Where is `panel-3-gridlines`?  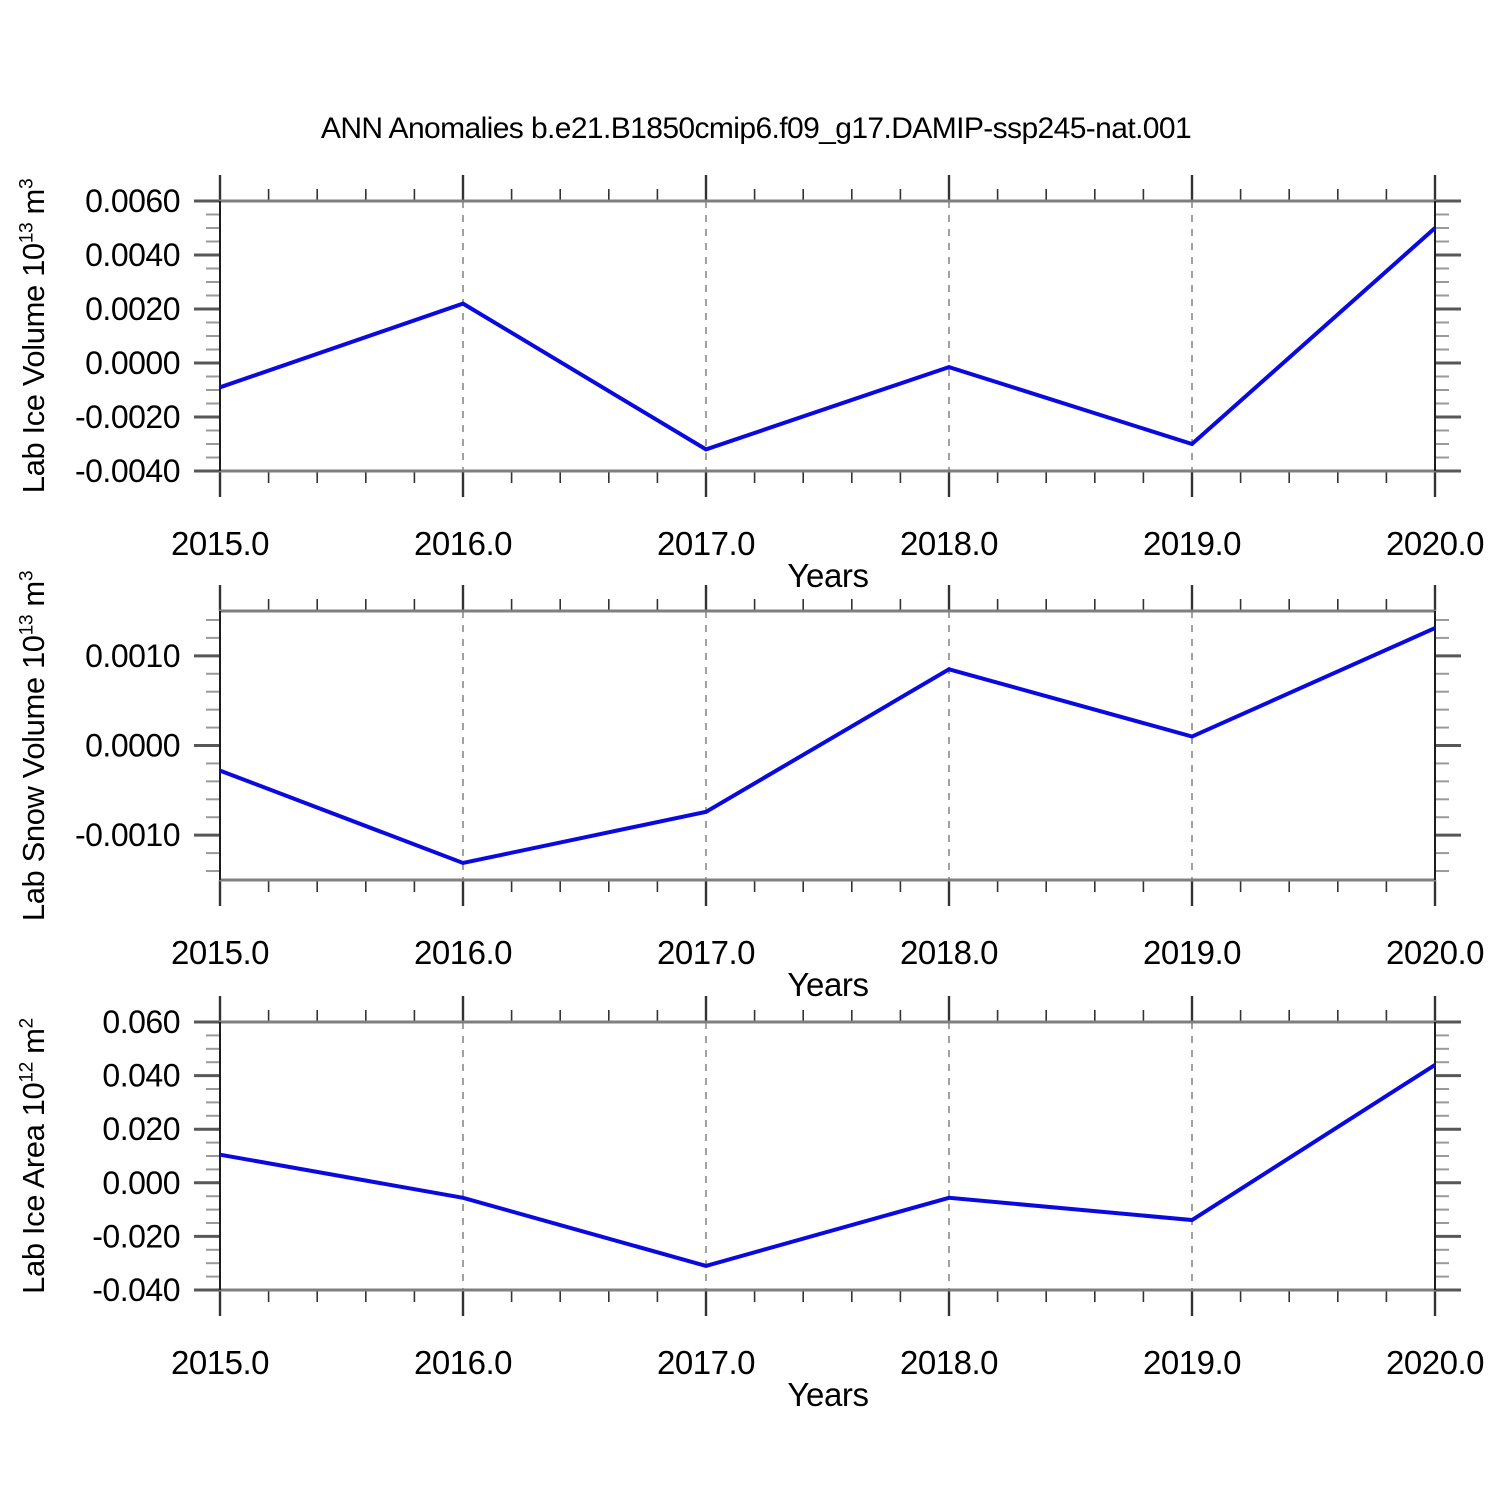 panel-3-gridlines is located at coordinates (827, 1156).